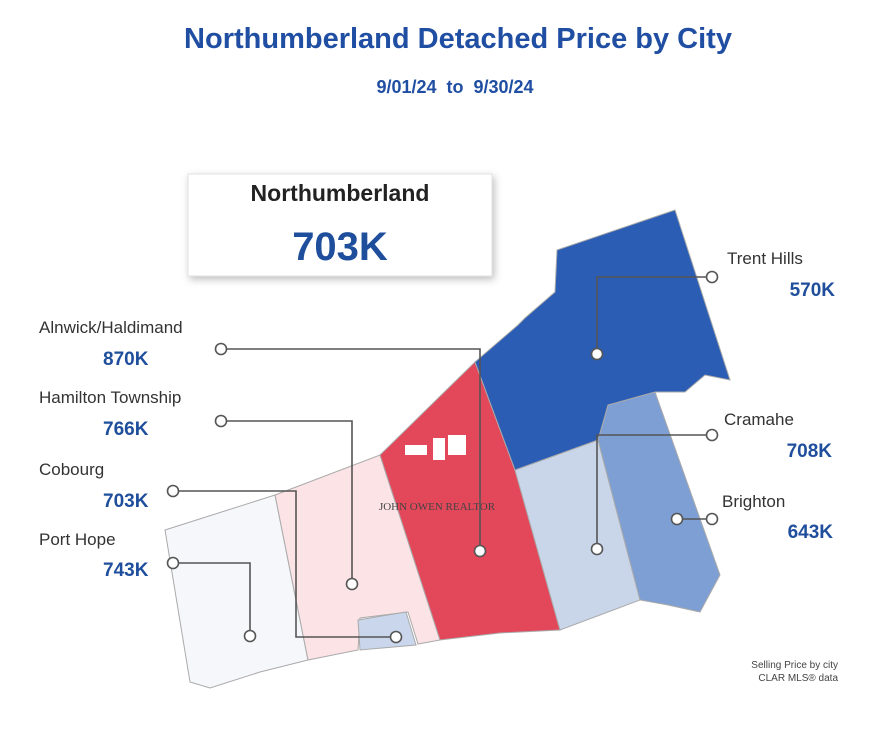 The width and height of the screenshot is (880, 737). What do you see at coordinates (387, 631) in the screenshot?
I see `region-cobourg` at bounding box center [387, 631].